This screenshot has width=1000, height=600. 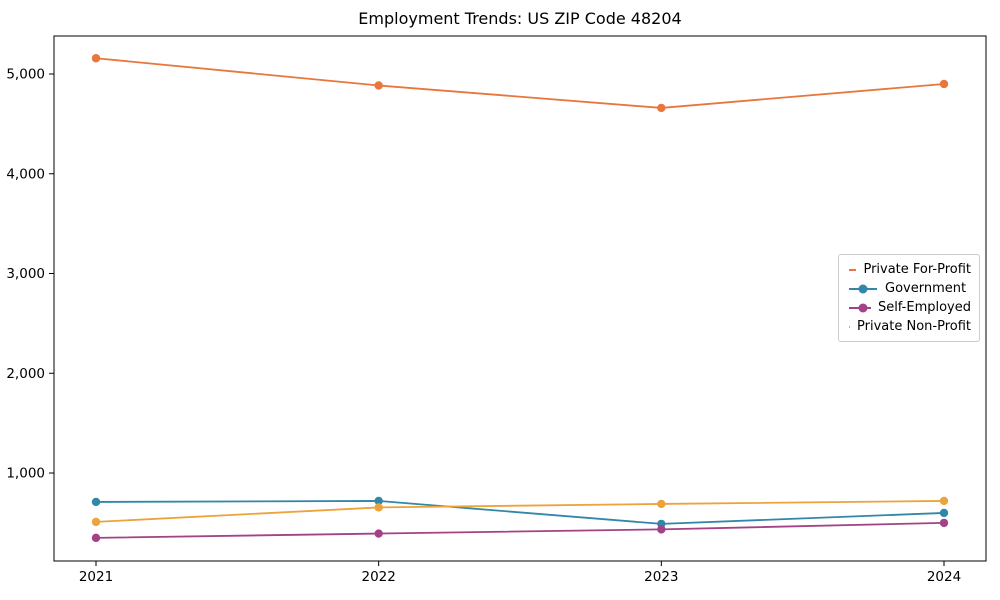 What do you see at coordinates (917, 269) in the screenshot?
I see `legend-label: Private For-Profit` at bounding box center [917, 269].